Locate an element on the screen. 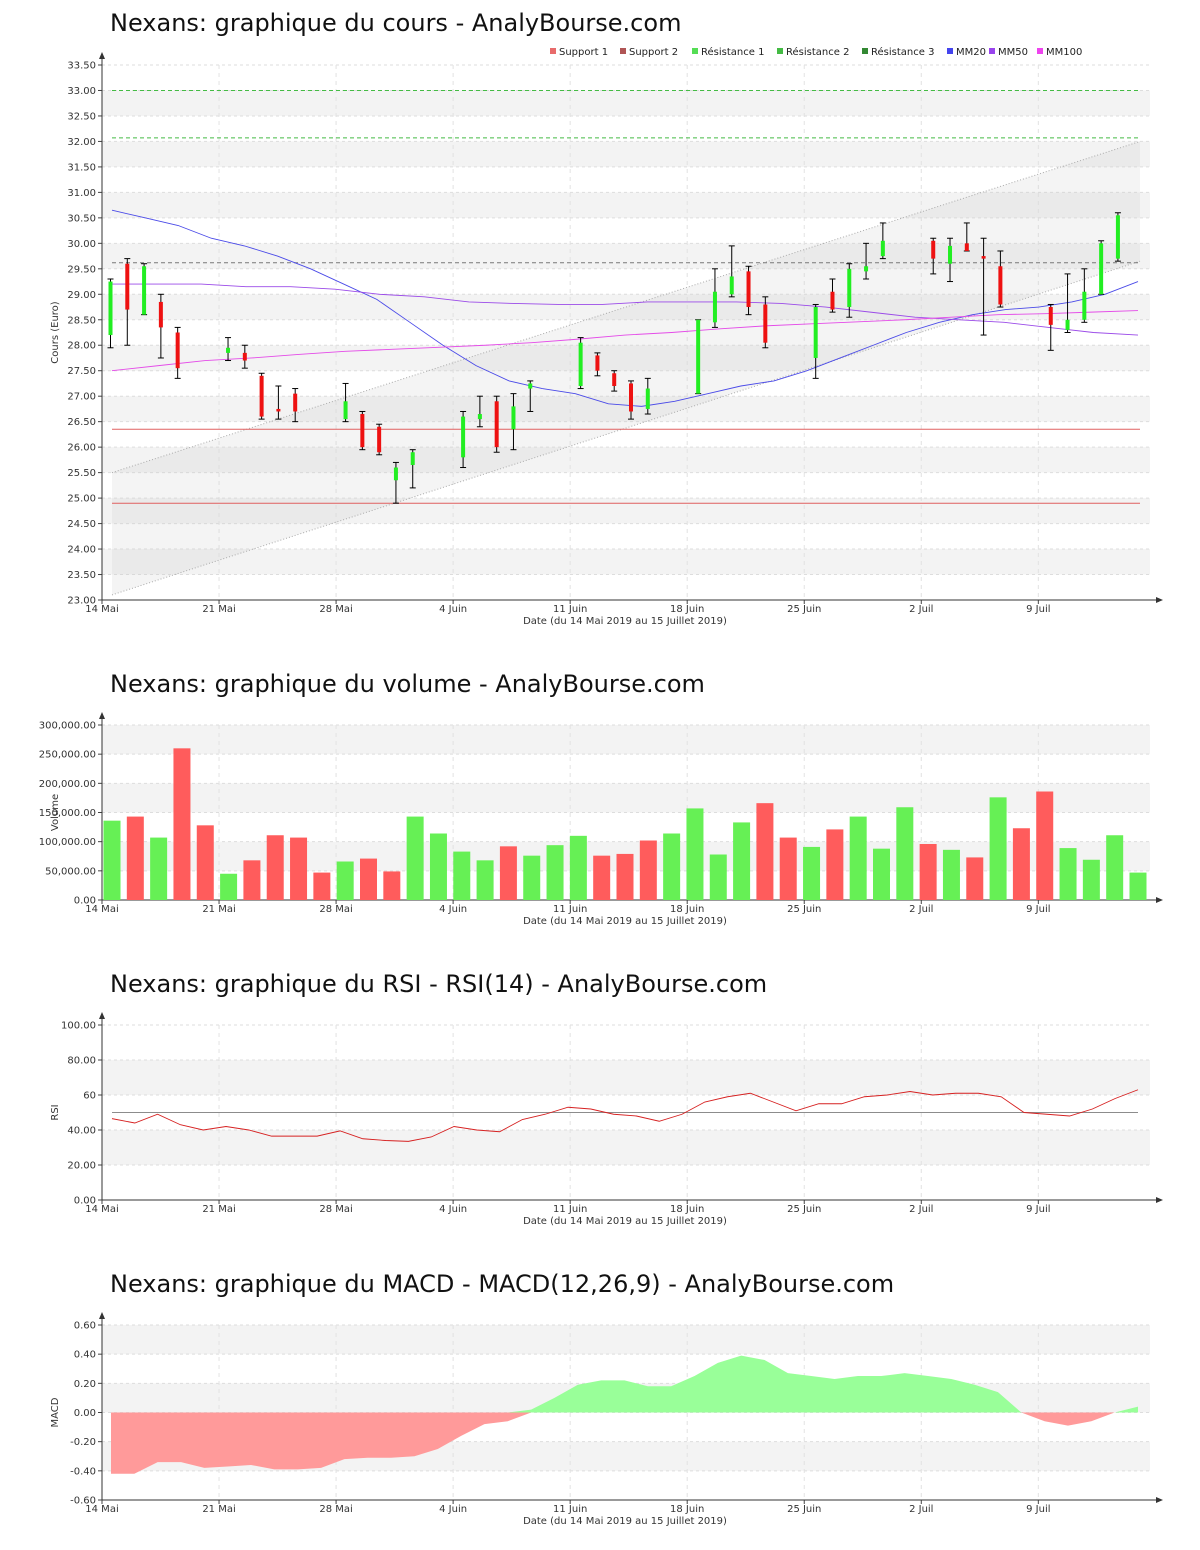  price-x-tick-label: 21 Mai is located at coordinates (218, 609).